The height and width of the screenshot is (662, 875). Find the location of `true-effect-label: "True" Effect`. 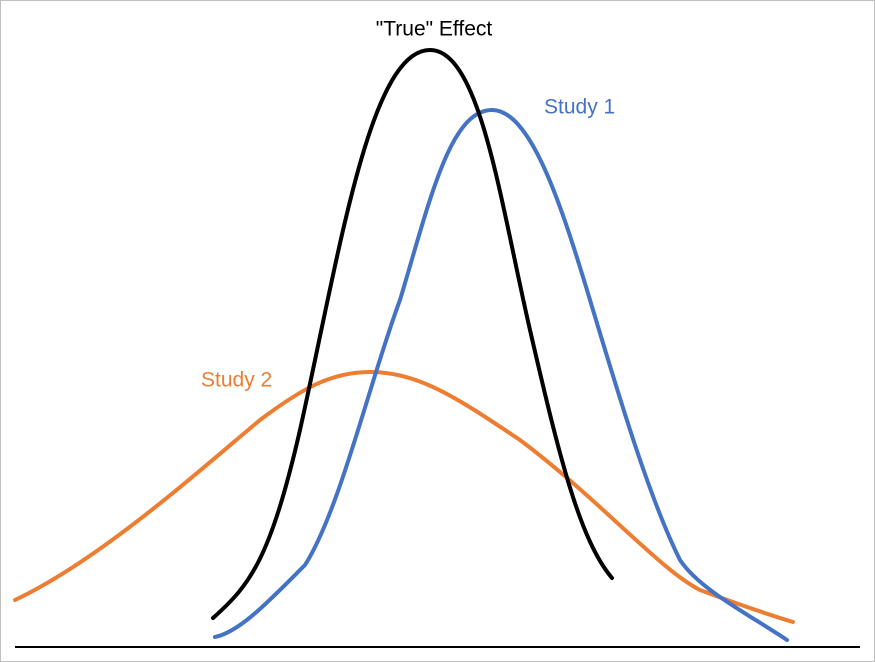

true-effect-label: "True" Effect is located at coordinates (434, 29).